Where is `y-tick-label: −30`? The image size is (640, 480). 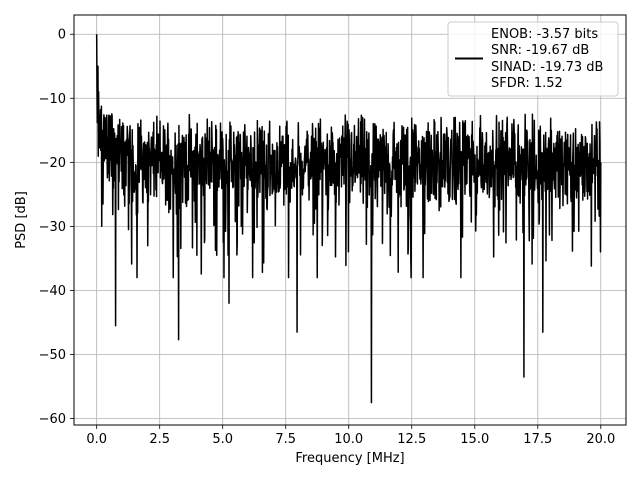
y-tick-label: −30 is located at coordinates (52, 227).